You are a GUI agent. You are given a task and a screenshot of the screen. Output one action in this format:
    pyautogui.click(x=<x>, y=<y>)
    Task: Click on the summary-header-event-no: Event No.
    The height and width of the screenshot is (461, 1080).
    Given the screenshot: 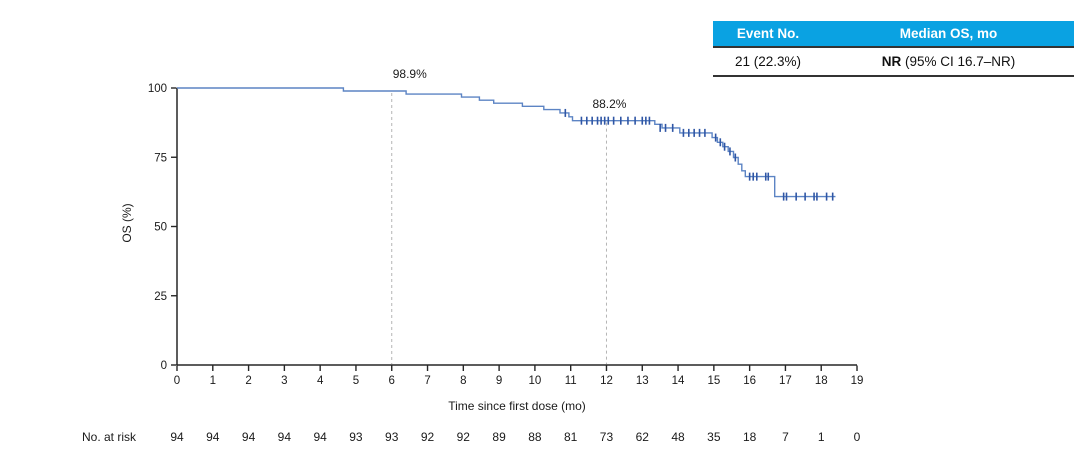 What is the action you would take?
    pyautogui.click(x=768, y=34)
    